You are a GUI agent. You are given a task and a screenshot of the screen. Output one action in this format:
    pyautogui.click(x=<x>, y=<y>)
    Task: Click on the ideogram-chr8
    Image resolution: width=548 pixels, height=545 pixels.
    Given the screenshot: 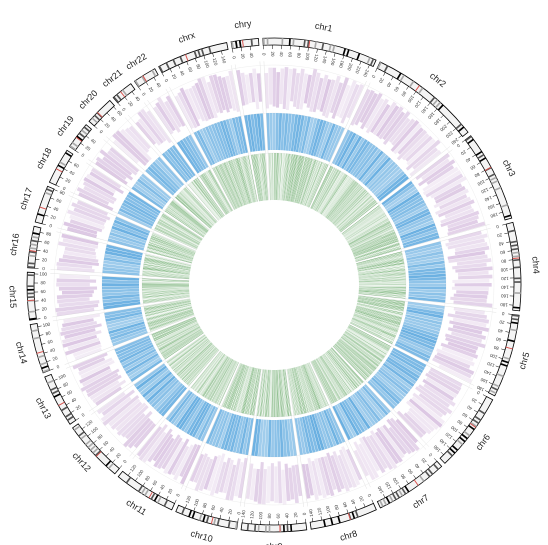 What is the action you would take?
    pyautogui.click(x=343, y=516)
    